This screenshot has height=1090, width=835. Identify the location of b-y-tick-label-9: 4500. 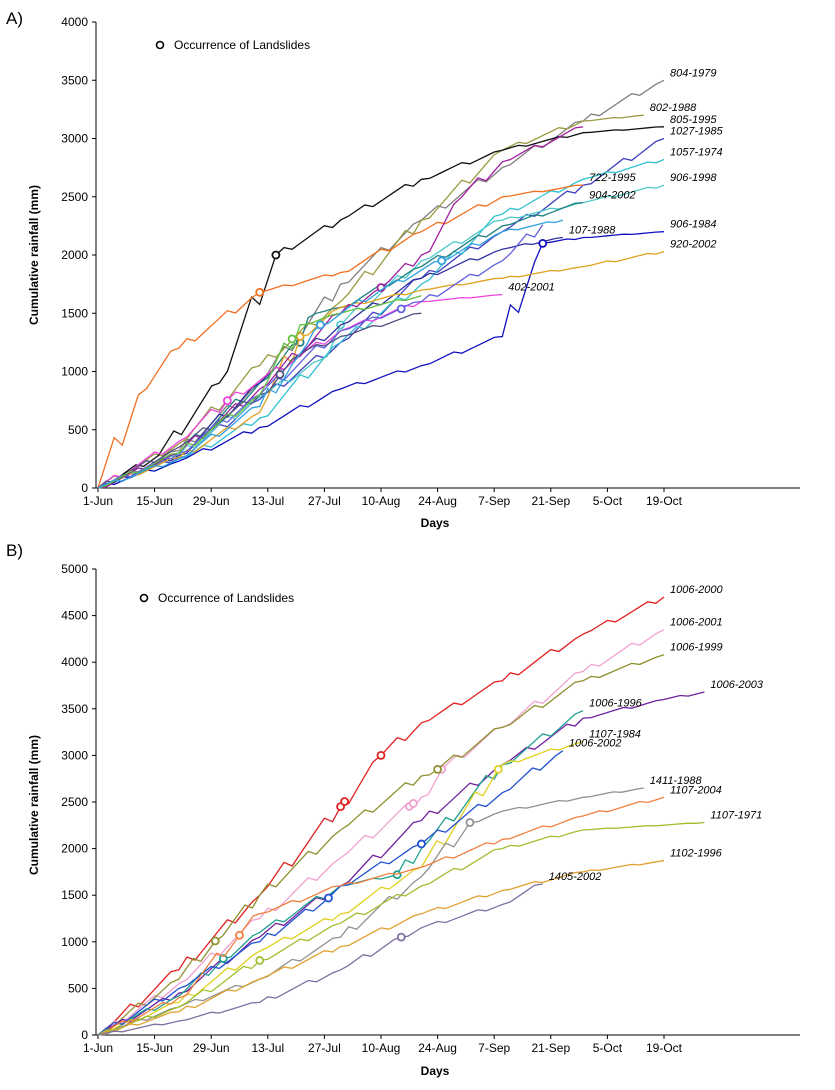
(74, 616).